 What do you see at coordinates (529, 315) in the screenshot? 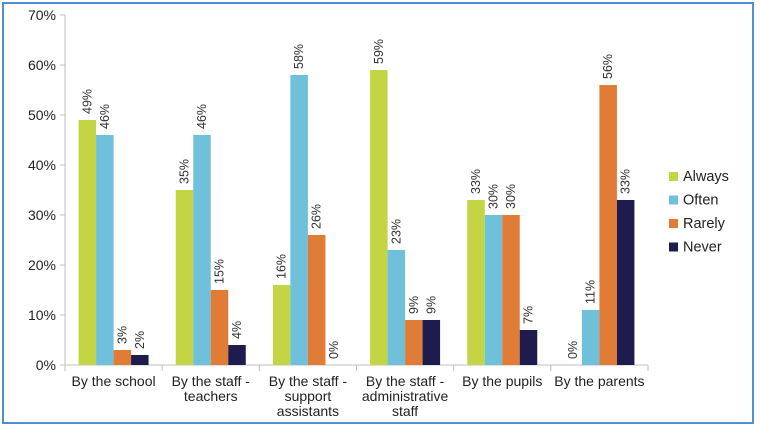
I see `data-label: 7%` at bounding box center [529, 315].